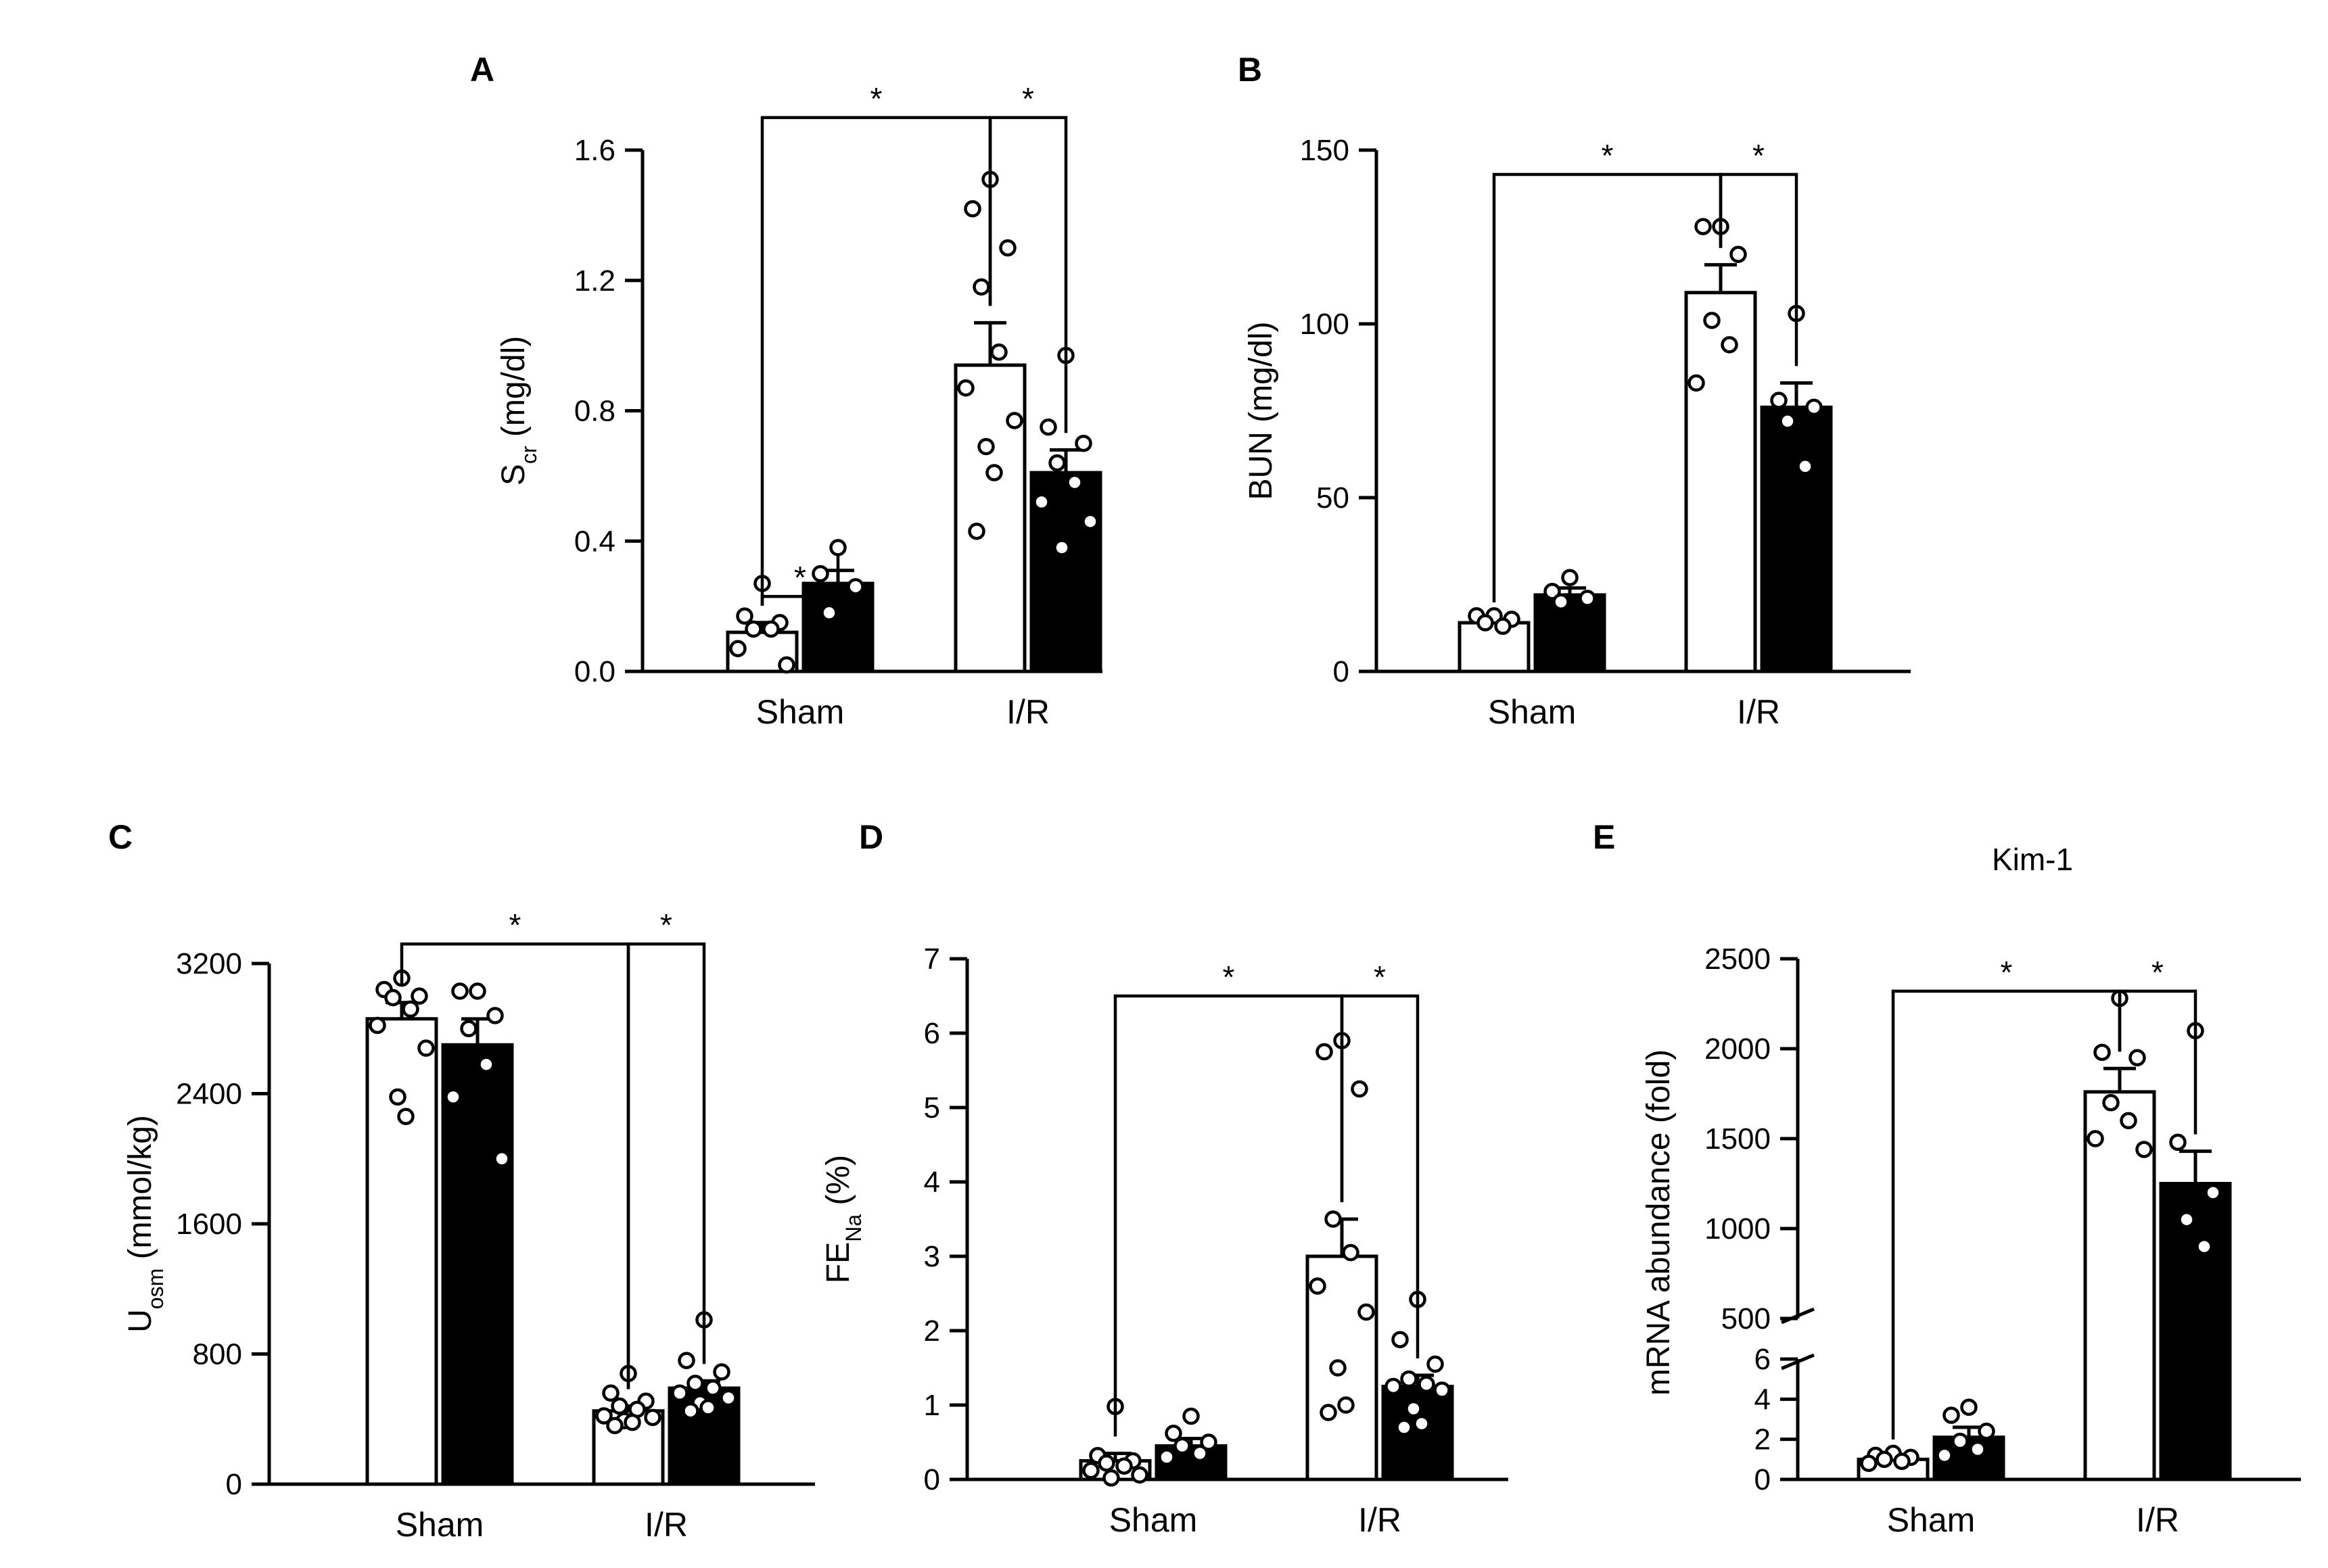 The image size is (2328, 1568). What do you see at coordinates (518, 411) in the screenshot?
I see `y-axis-label: Scr (mg/dl)` at bounding box center [518, 411].